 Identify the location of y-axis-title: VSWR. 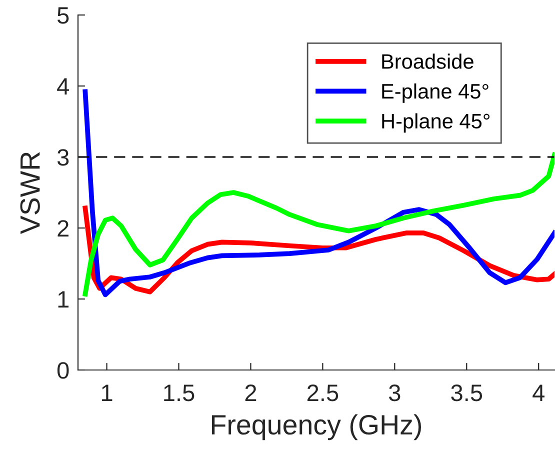
(30, 193).